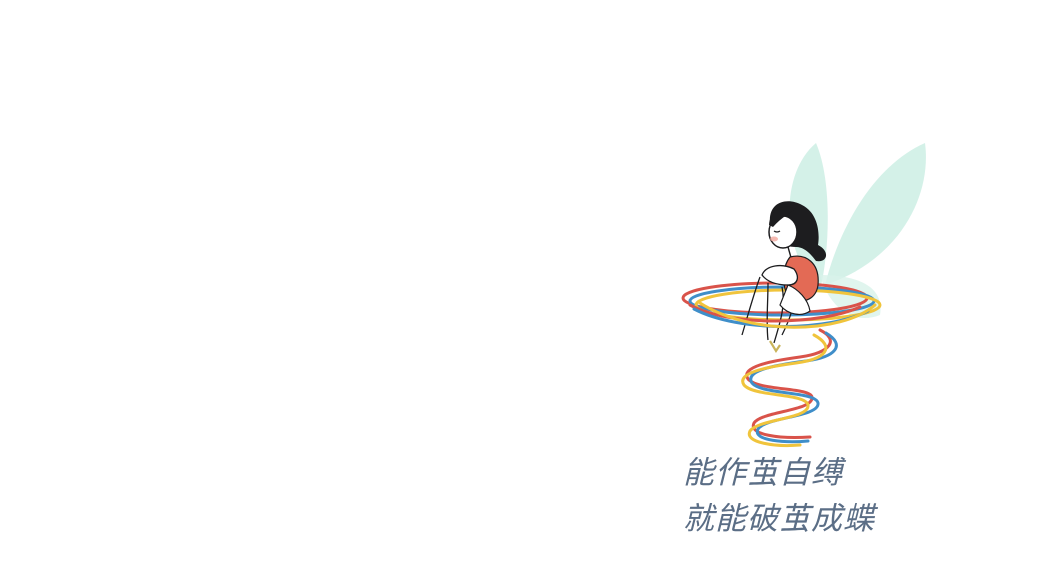 This screenshot has width=1042, height=586. Describe the element at coordinates (875, 214) in the screenshot. I see `right-wing` at that location.